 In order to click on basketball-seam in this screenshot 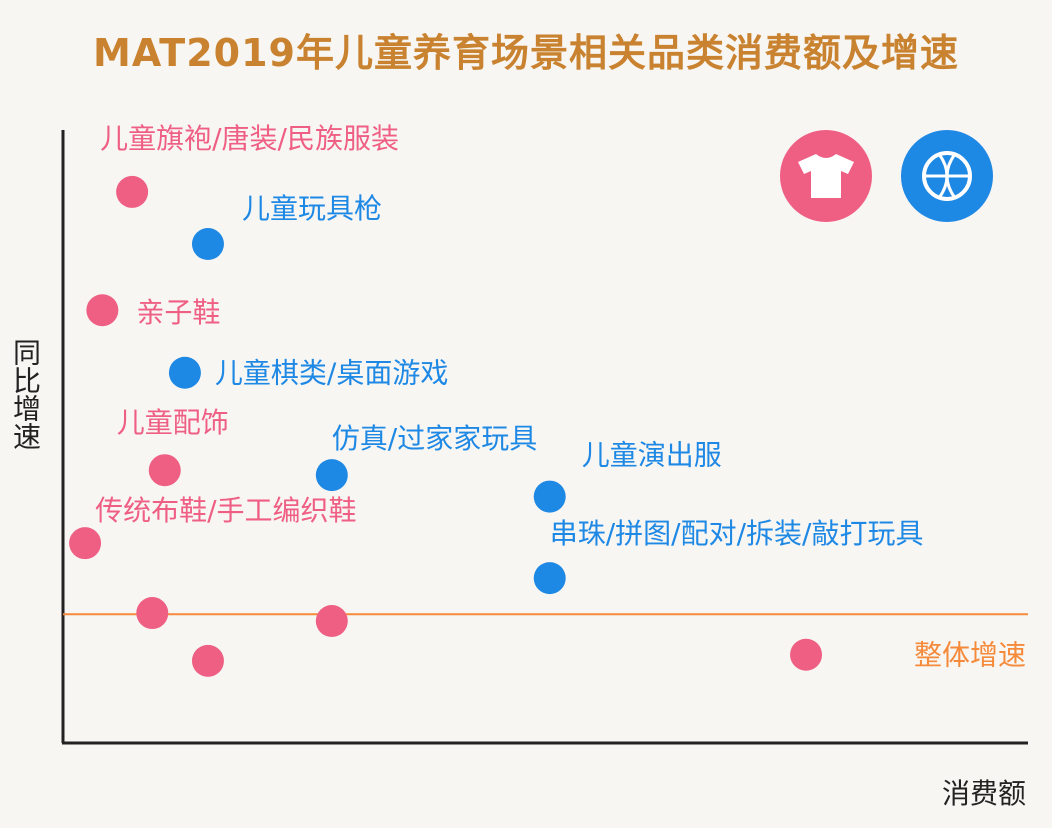, I will do `click(951, 176)`.